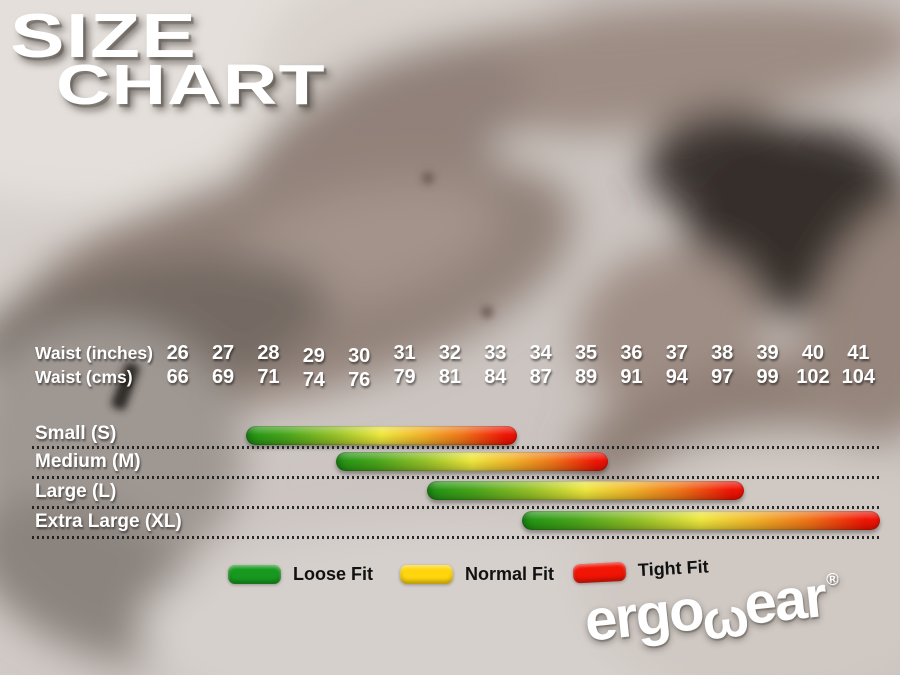 Image resolution: width=900 pixels, height=675 pixels. I want to click on waist-cms-value: 66, so click(177, 377).